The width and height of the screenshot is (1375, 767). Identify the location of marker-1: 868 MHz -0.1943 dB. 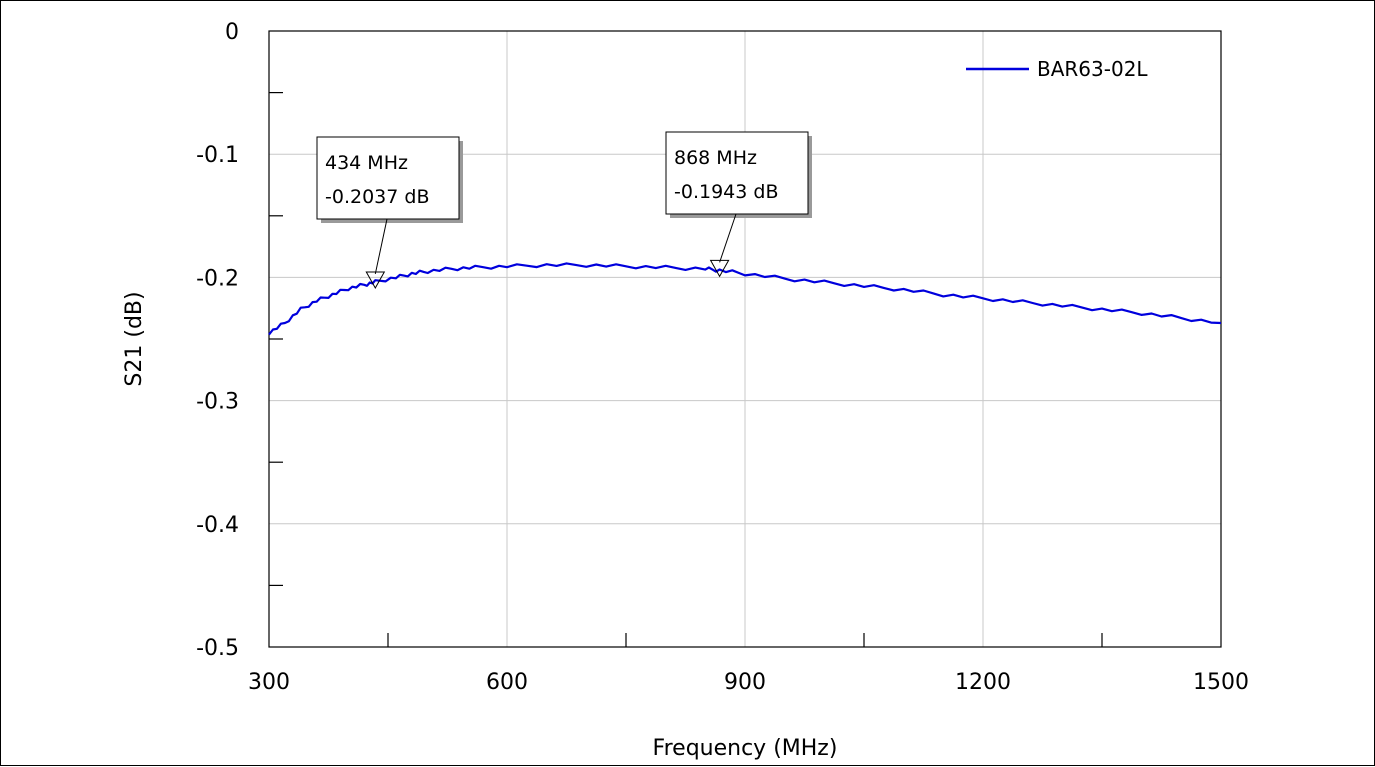
(738, 204).